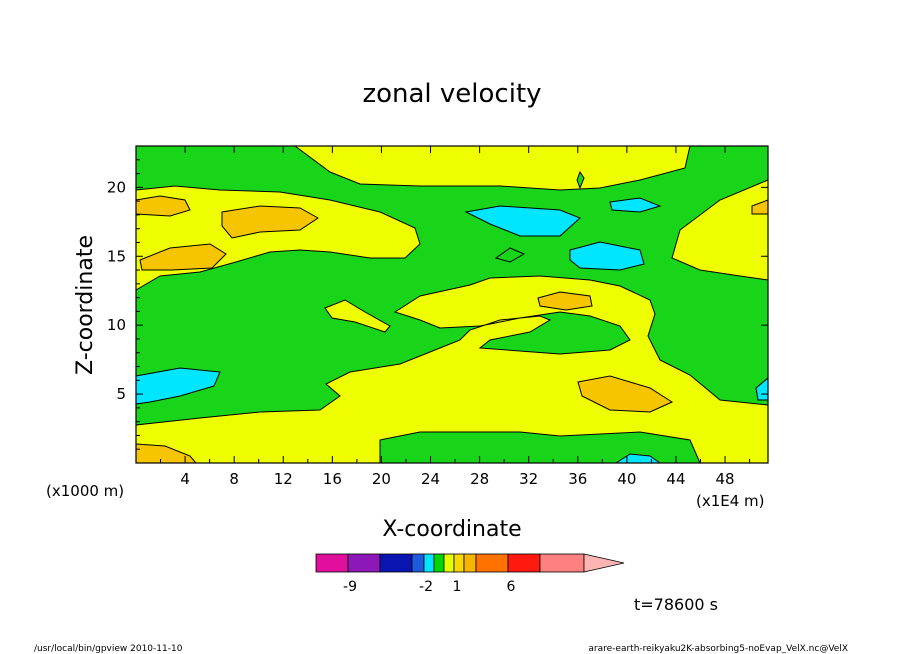  Describe the element at coordinates (234, 479) in the screenshot. I see `x-tick-label: 8` at that location.